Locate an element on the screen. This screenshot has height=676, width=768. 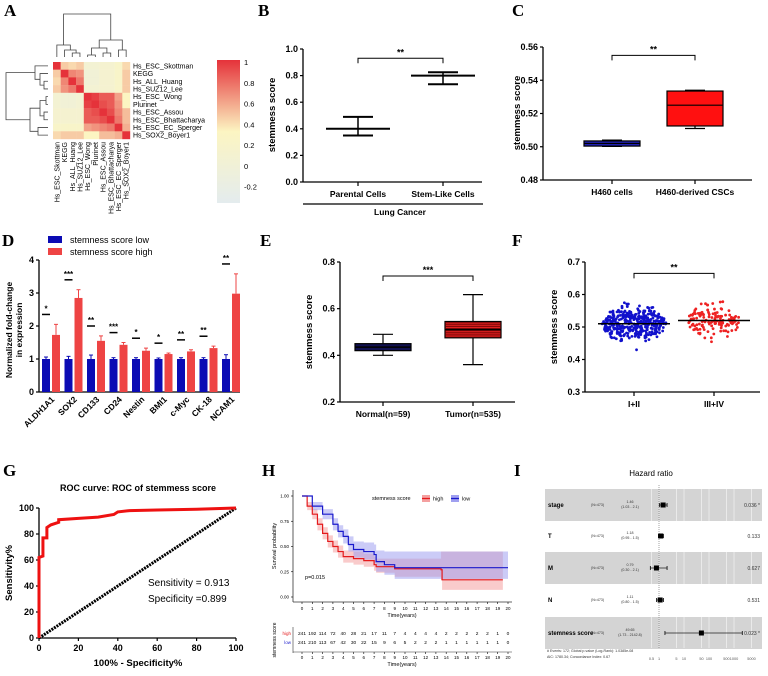
panel-b-y-tick-label: 0.6 is located at coordinates (291, 102).